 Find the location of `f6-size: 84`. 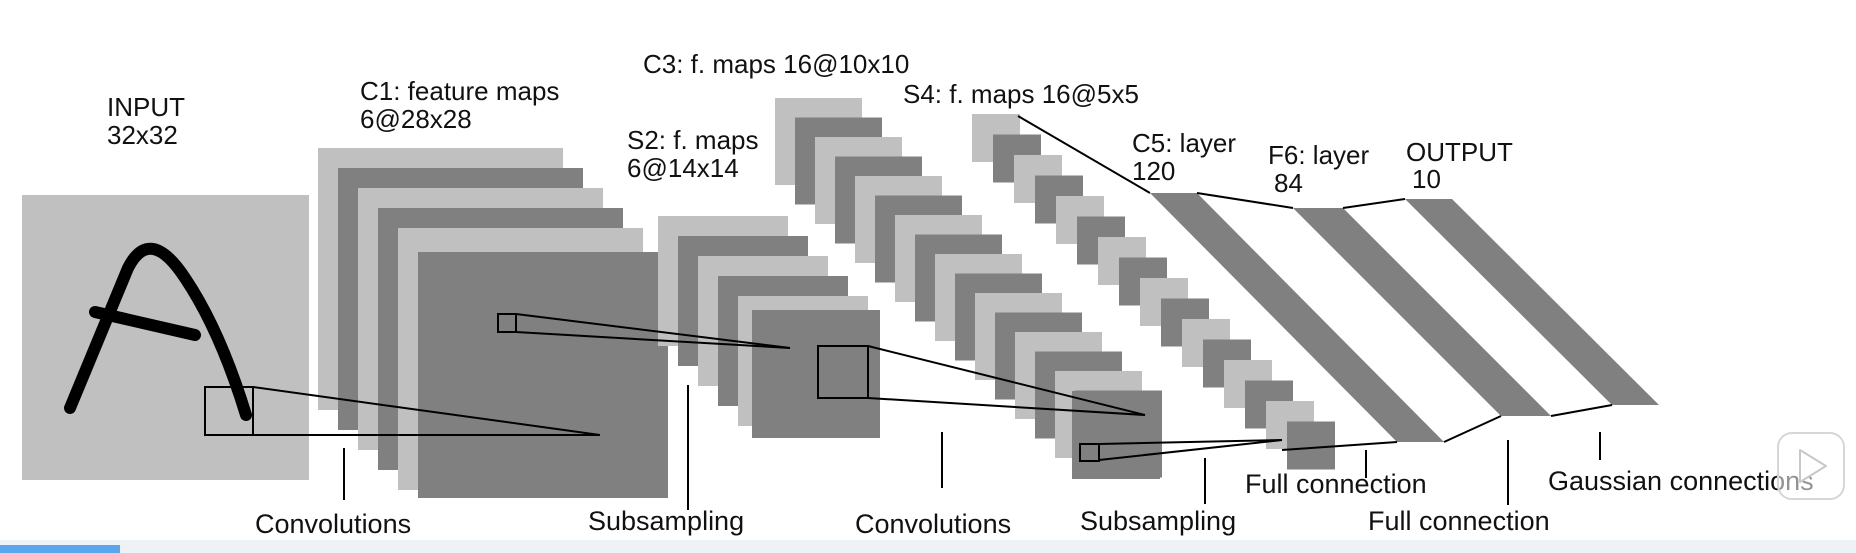

f6-size: 84 is located at coordinates (1288, 183).